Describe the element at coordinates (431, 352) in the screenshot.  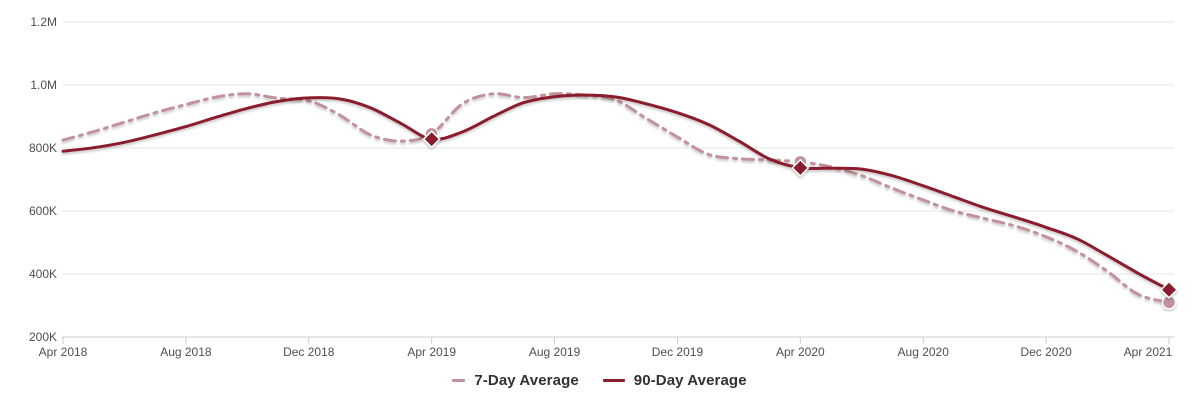
I see `x-axis-label: Apr 2019` at that location.